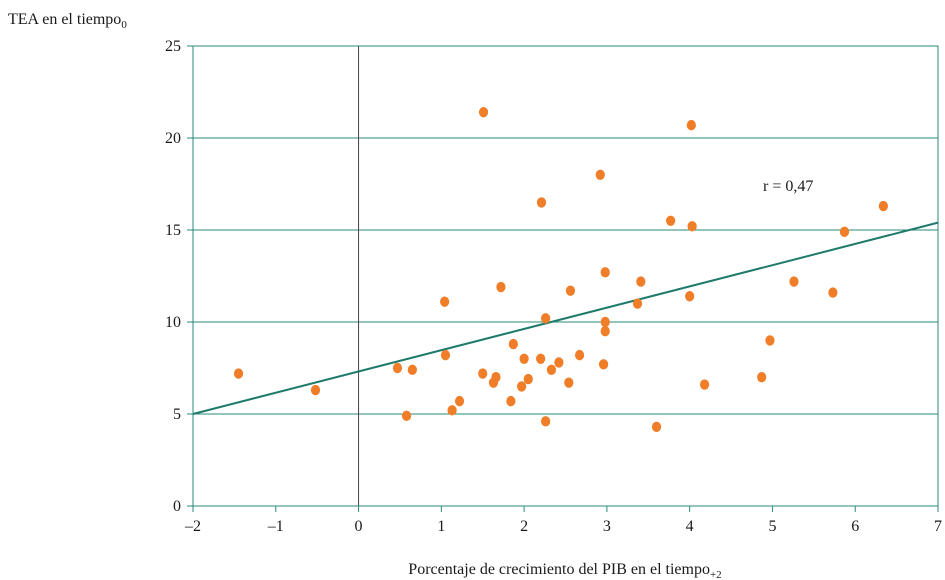 This screenshot has height=580, width=945. What do you see at coordinates (690, 526) in the screenshot?
I see `x-tick-label: 4` at bounding box center [690, 526].